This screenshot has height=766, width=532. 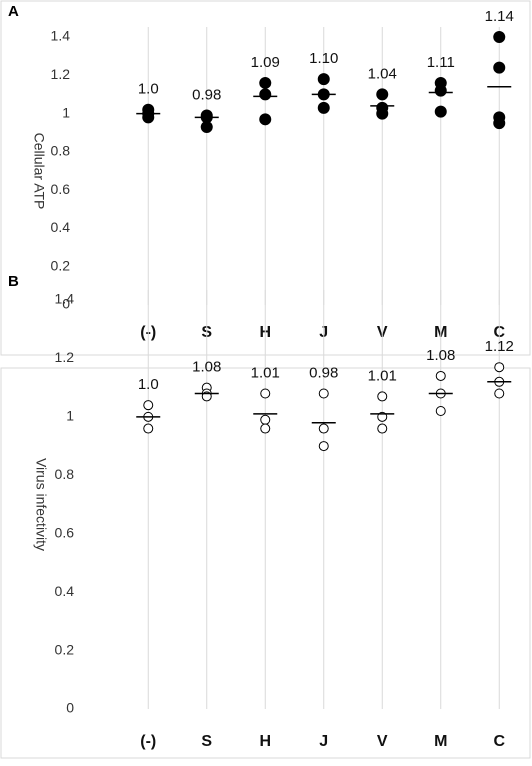 What do you see at coordinates (13, 281) in the screenshot?
I see `panel-label: B` at bounding box center [13, 281].